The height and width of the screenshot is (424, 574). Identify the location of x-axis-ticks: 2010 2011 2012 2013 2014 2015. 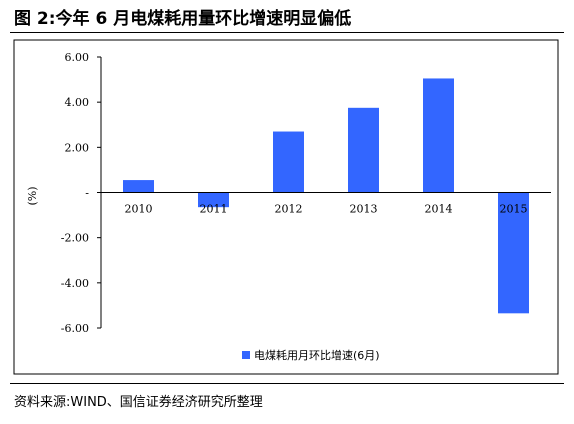
(326, 209).